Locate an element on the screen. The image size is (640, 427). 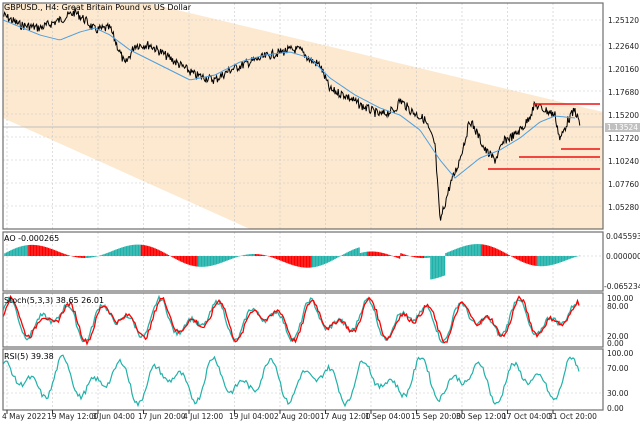
price-axis-label: 1.07760 is located at coordinates (624, 184).